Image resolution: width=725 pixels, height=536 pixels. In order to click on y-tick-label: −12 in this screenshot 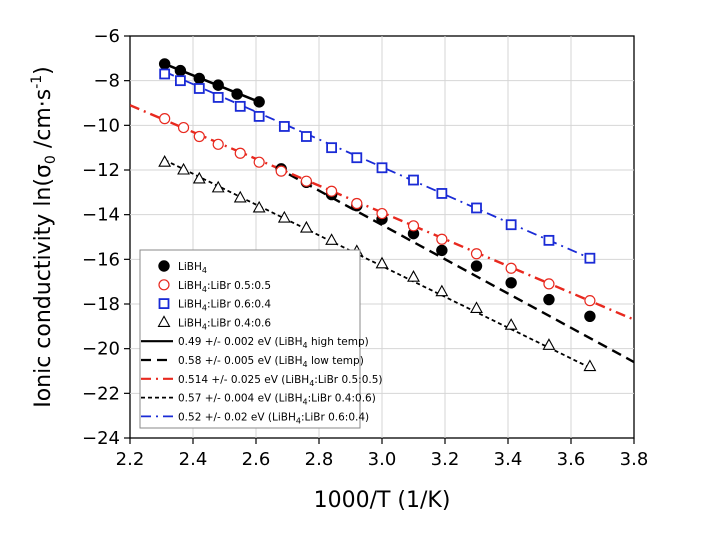, I will do `click(101, 170)`.